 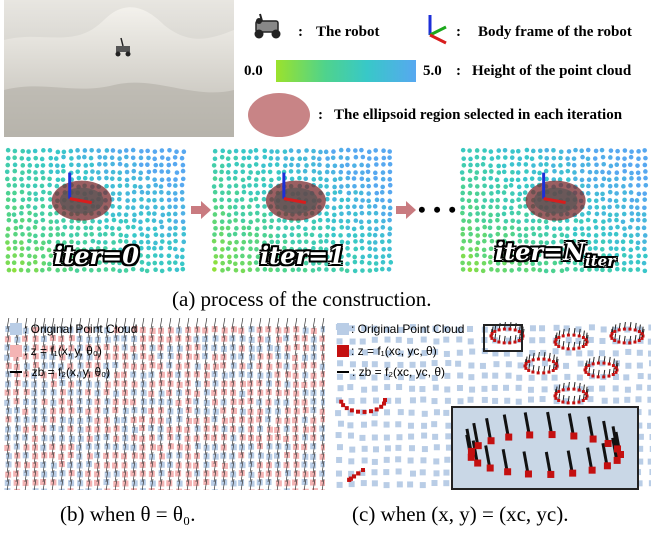 I want to click on height-color-bar, so click(x=346, y=71).